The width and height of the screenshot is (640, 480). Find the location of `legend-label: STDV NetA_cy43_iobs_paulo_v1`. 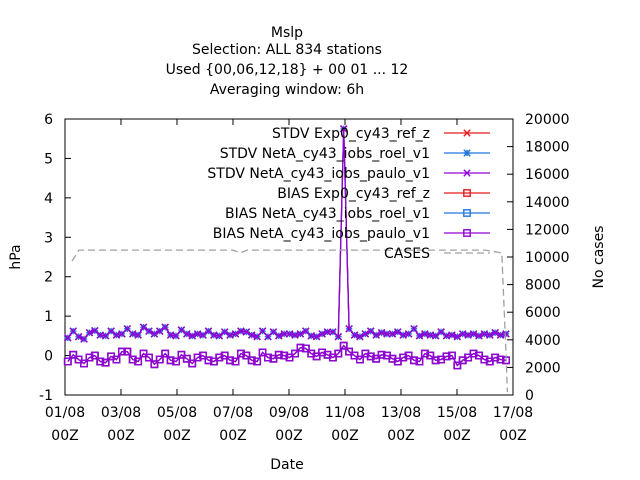

legend-label: STDV NetA_cy43_iobs_paulo_v1 is located at coordinates (318, 174).